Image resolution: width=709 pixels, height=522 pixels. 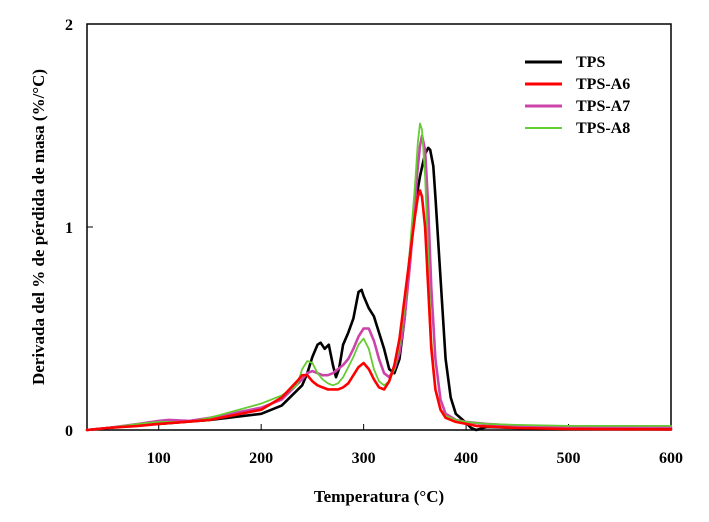 I want to click on x-tick-label: 200, so click(x=261, y=458).